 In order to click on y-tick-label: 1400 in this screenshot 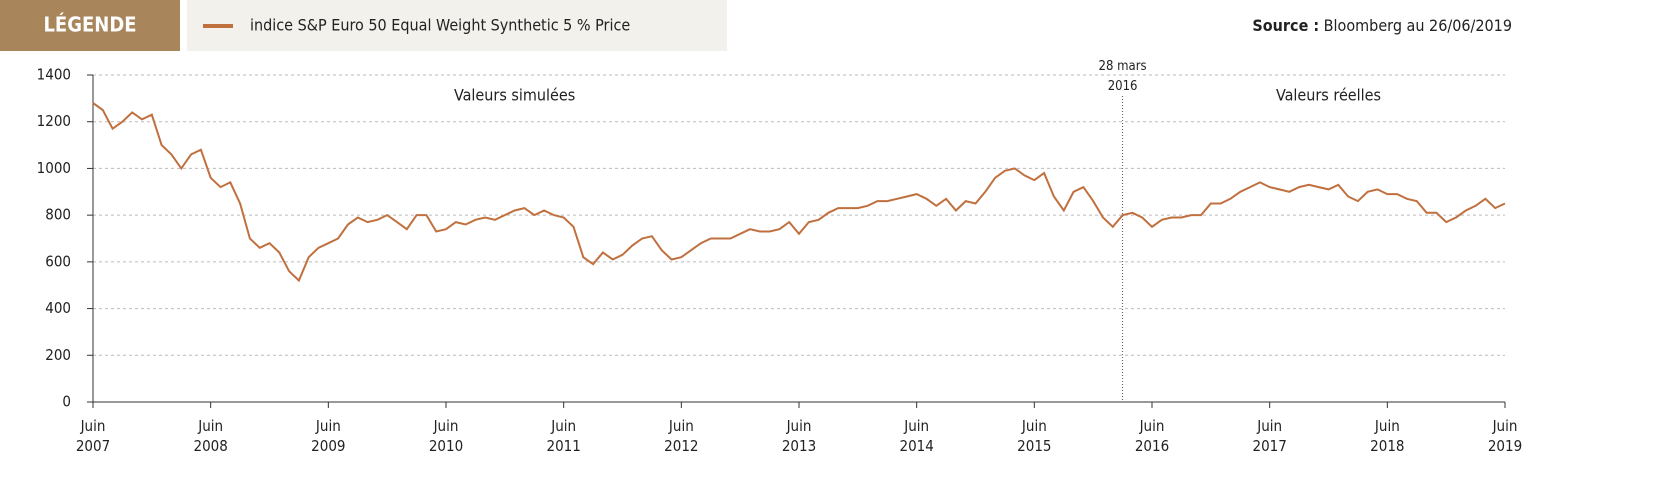, I will do `click(54, 75)`.